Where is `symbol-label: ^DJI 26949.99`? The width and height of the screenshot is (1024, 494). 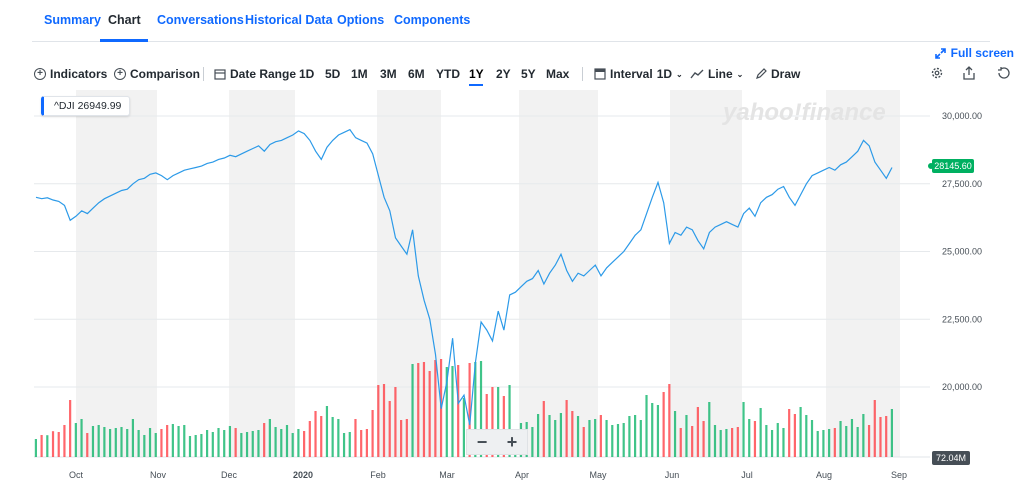 symbol-label: ^DJI 26949.99 is located at coordinates (86, 106).